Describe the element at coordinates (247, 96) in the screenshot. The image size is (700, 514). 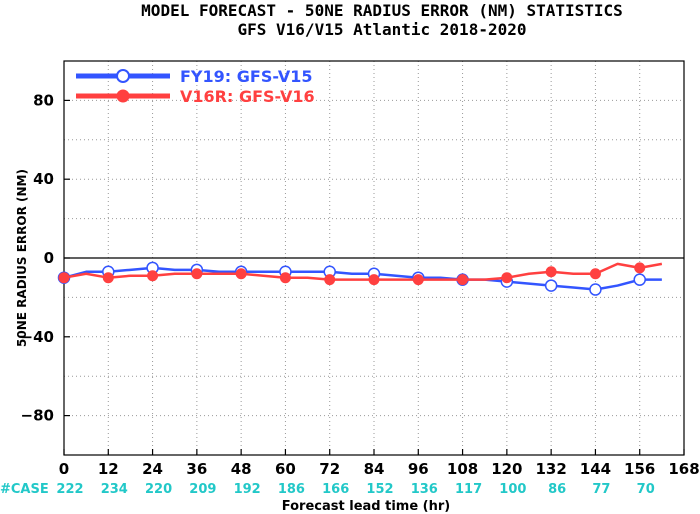
I see `legend-label-2: V16R: GFS-V16` at that location.